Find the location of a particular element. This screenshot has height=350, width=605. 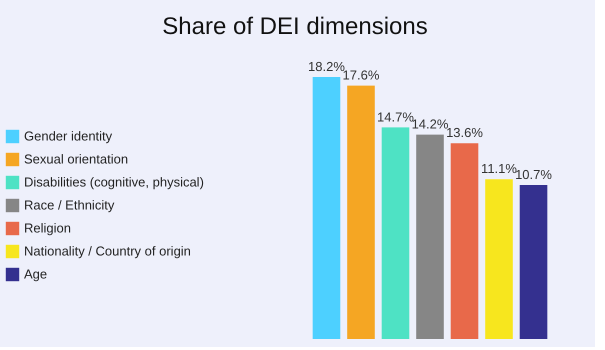

data-label: 11.1% is located at coordinates (499, 168).